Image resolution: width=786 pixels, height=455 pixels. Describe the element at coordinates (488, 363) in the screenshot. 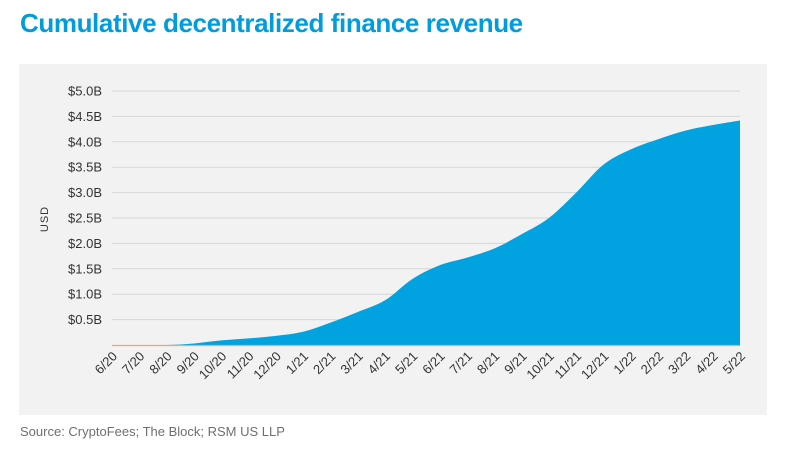

I see `x-tick-label: 8/21` at that location.